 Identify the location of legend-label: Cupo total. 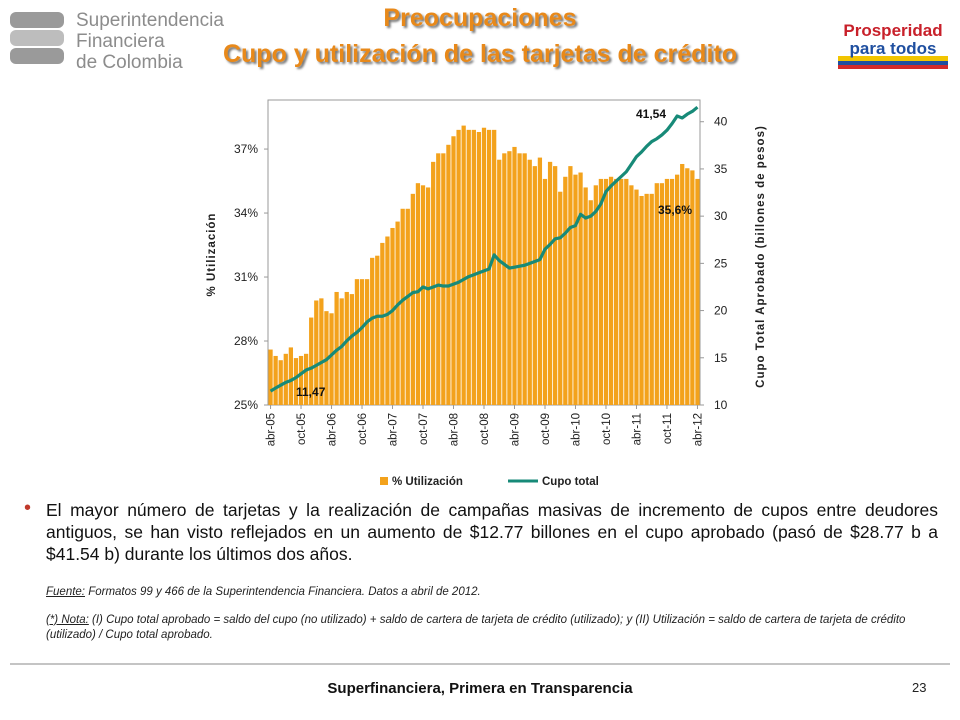
(570, 482).